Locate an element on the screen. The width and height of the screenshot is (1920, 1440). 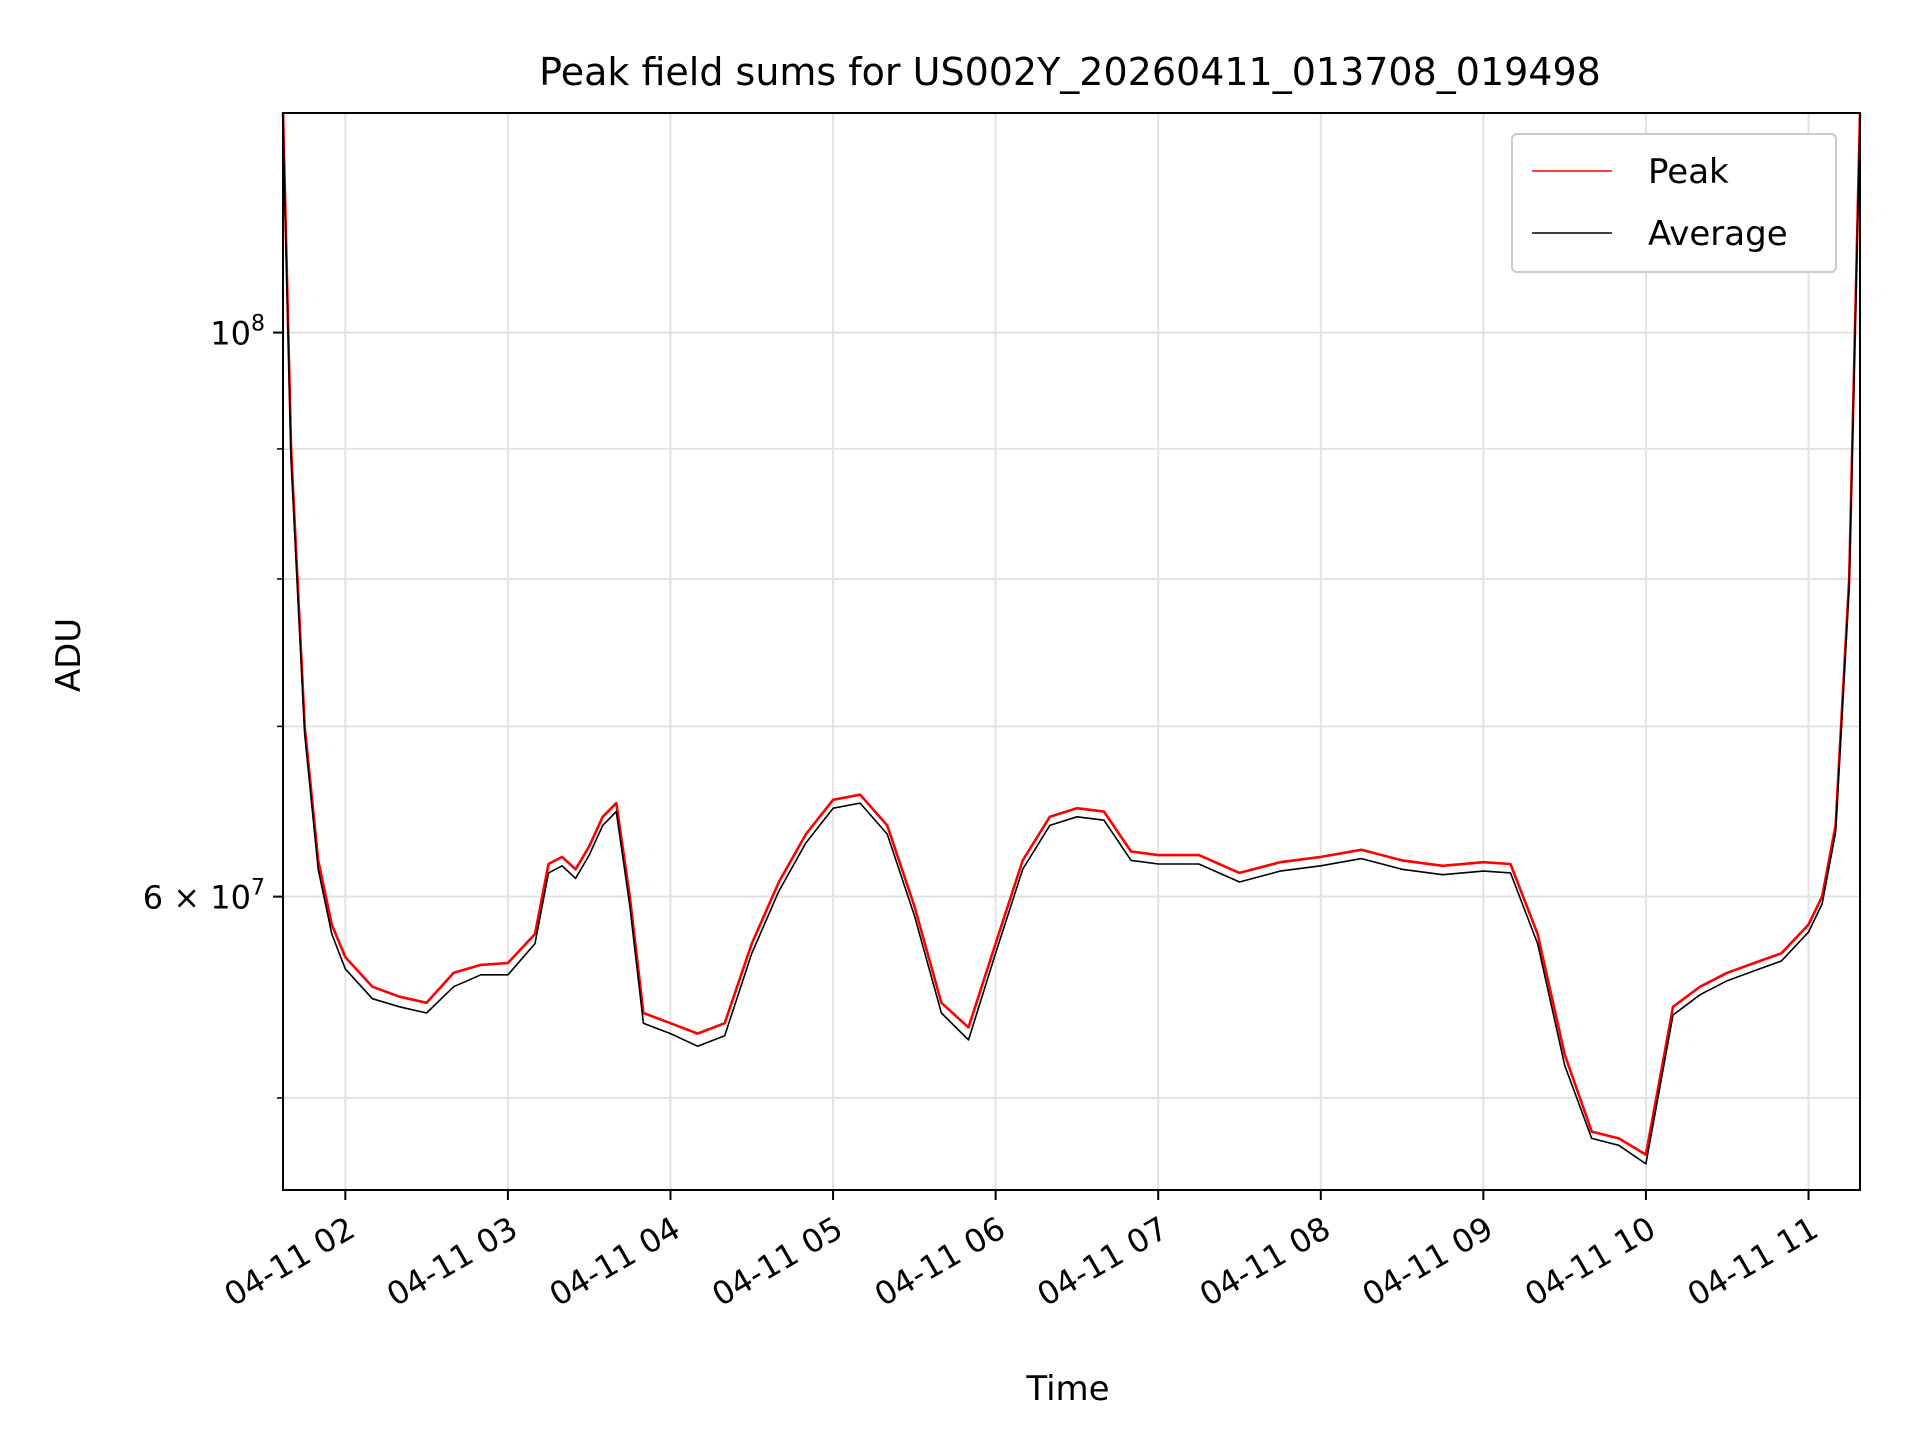
legend-label-average: Average is located at coordinates (1718, 234).